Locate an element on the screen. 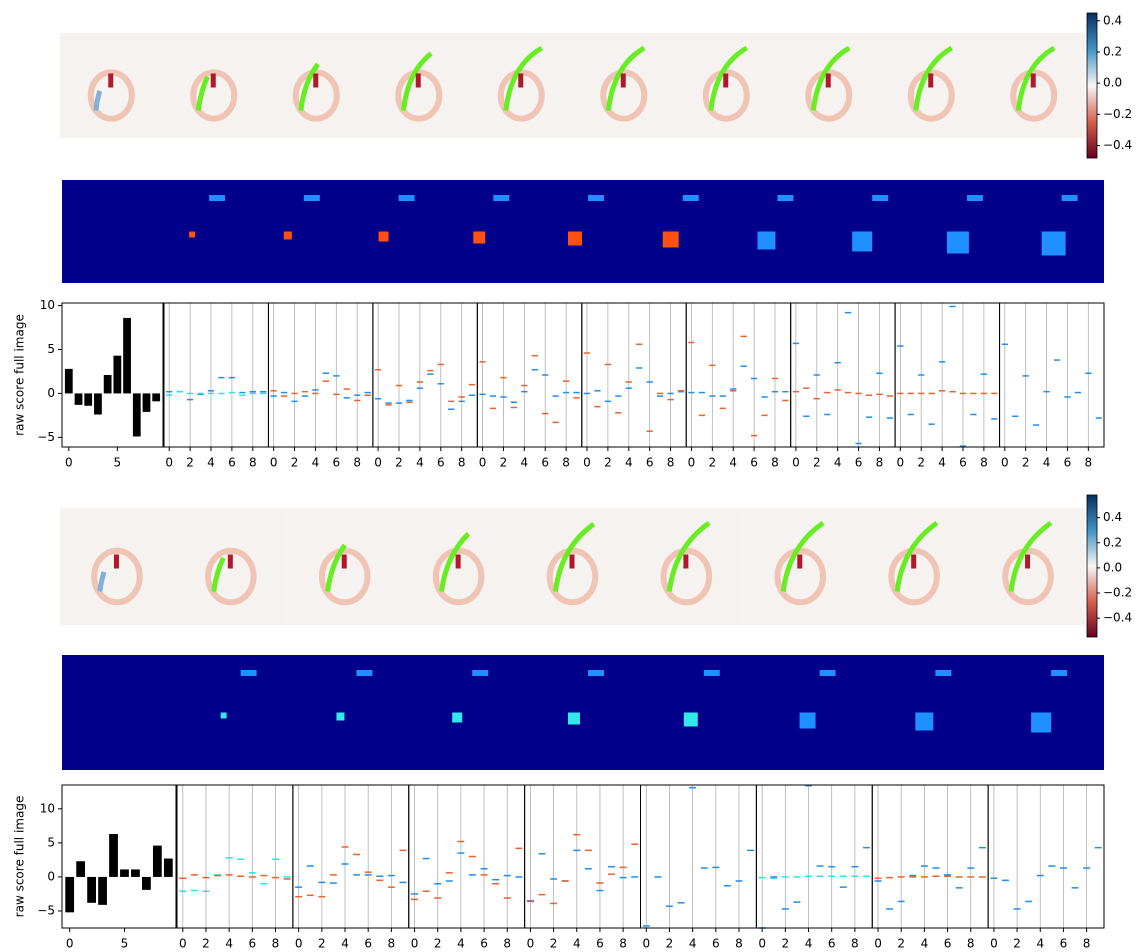 The height and width of the screenshot is (952, 1141). colorbar is located at coordinates (1092, 566).